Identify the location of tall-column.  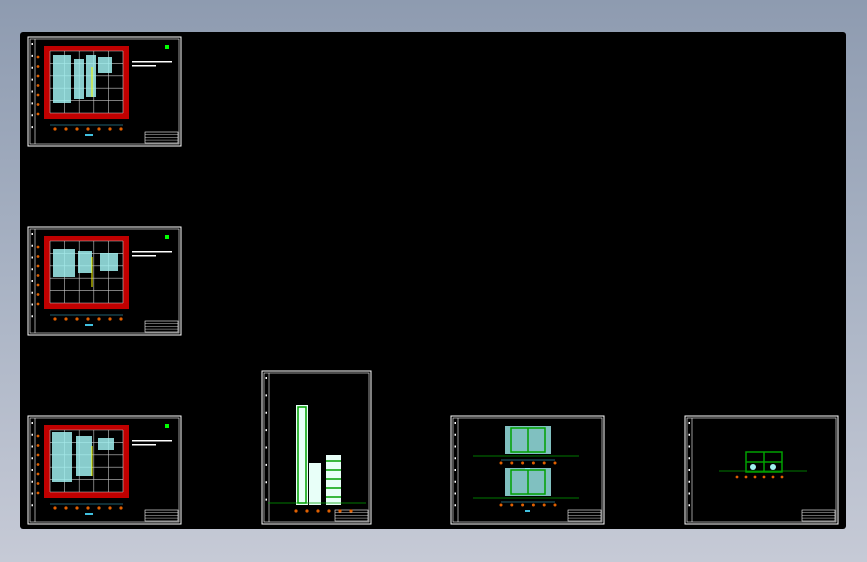
(302, 455).